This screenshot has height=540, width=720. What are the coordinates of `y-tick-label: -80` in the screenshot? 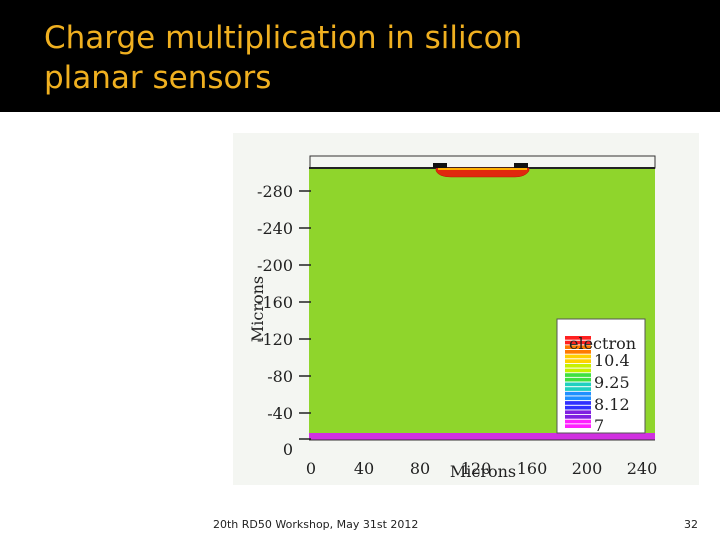 It's located at (280, 376).